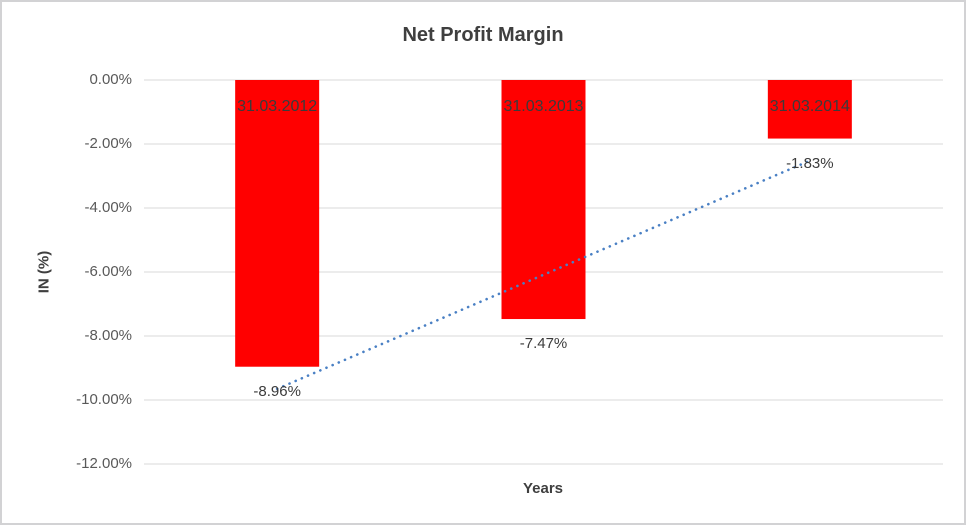  I want to click on data-label: -8.96%, so click(277, 391).